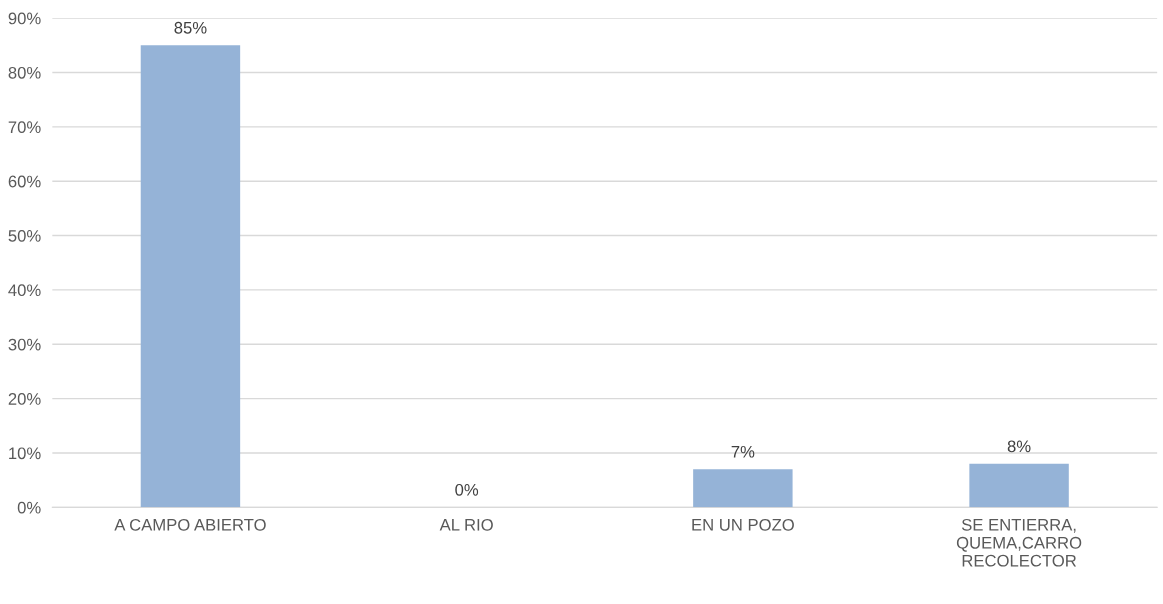  What do you see at coordinates (24, 344) in the screenshot?
I see `y-tick-label: 30%` at bounding box center [24, 344].